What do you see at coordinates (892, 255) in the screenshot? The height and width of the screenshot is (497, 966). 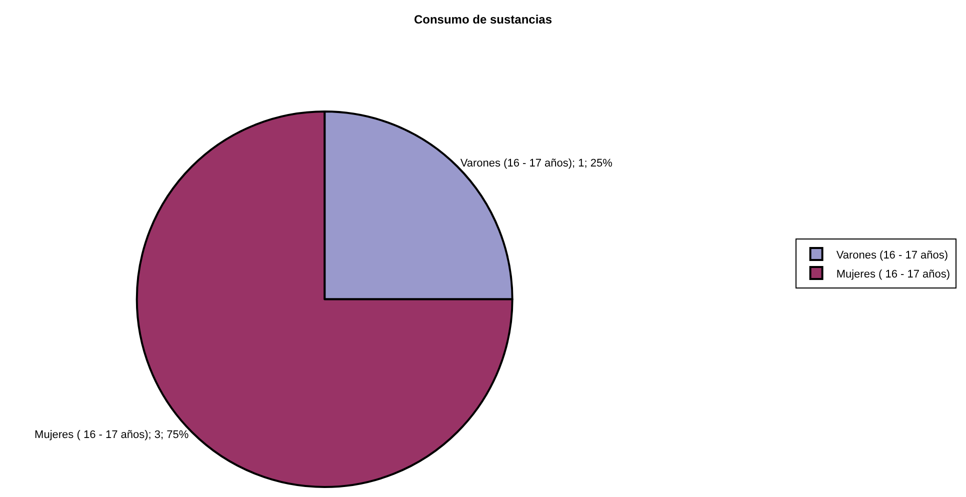 I see `legend-label: Varones (16 - 17 años)` at bounding box center [892, 255].